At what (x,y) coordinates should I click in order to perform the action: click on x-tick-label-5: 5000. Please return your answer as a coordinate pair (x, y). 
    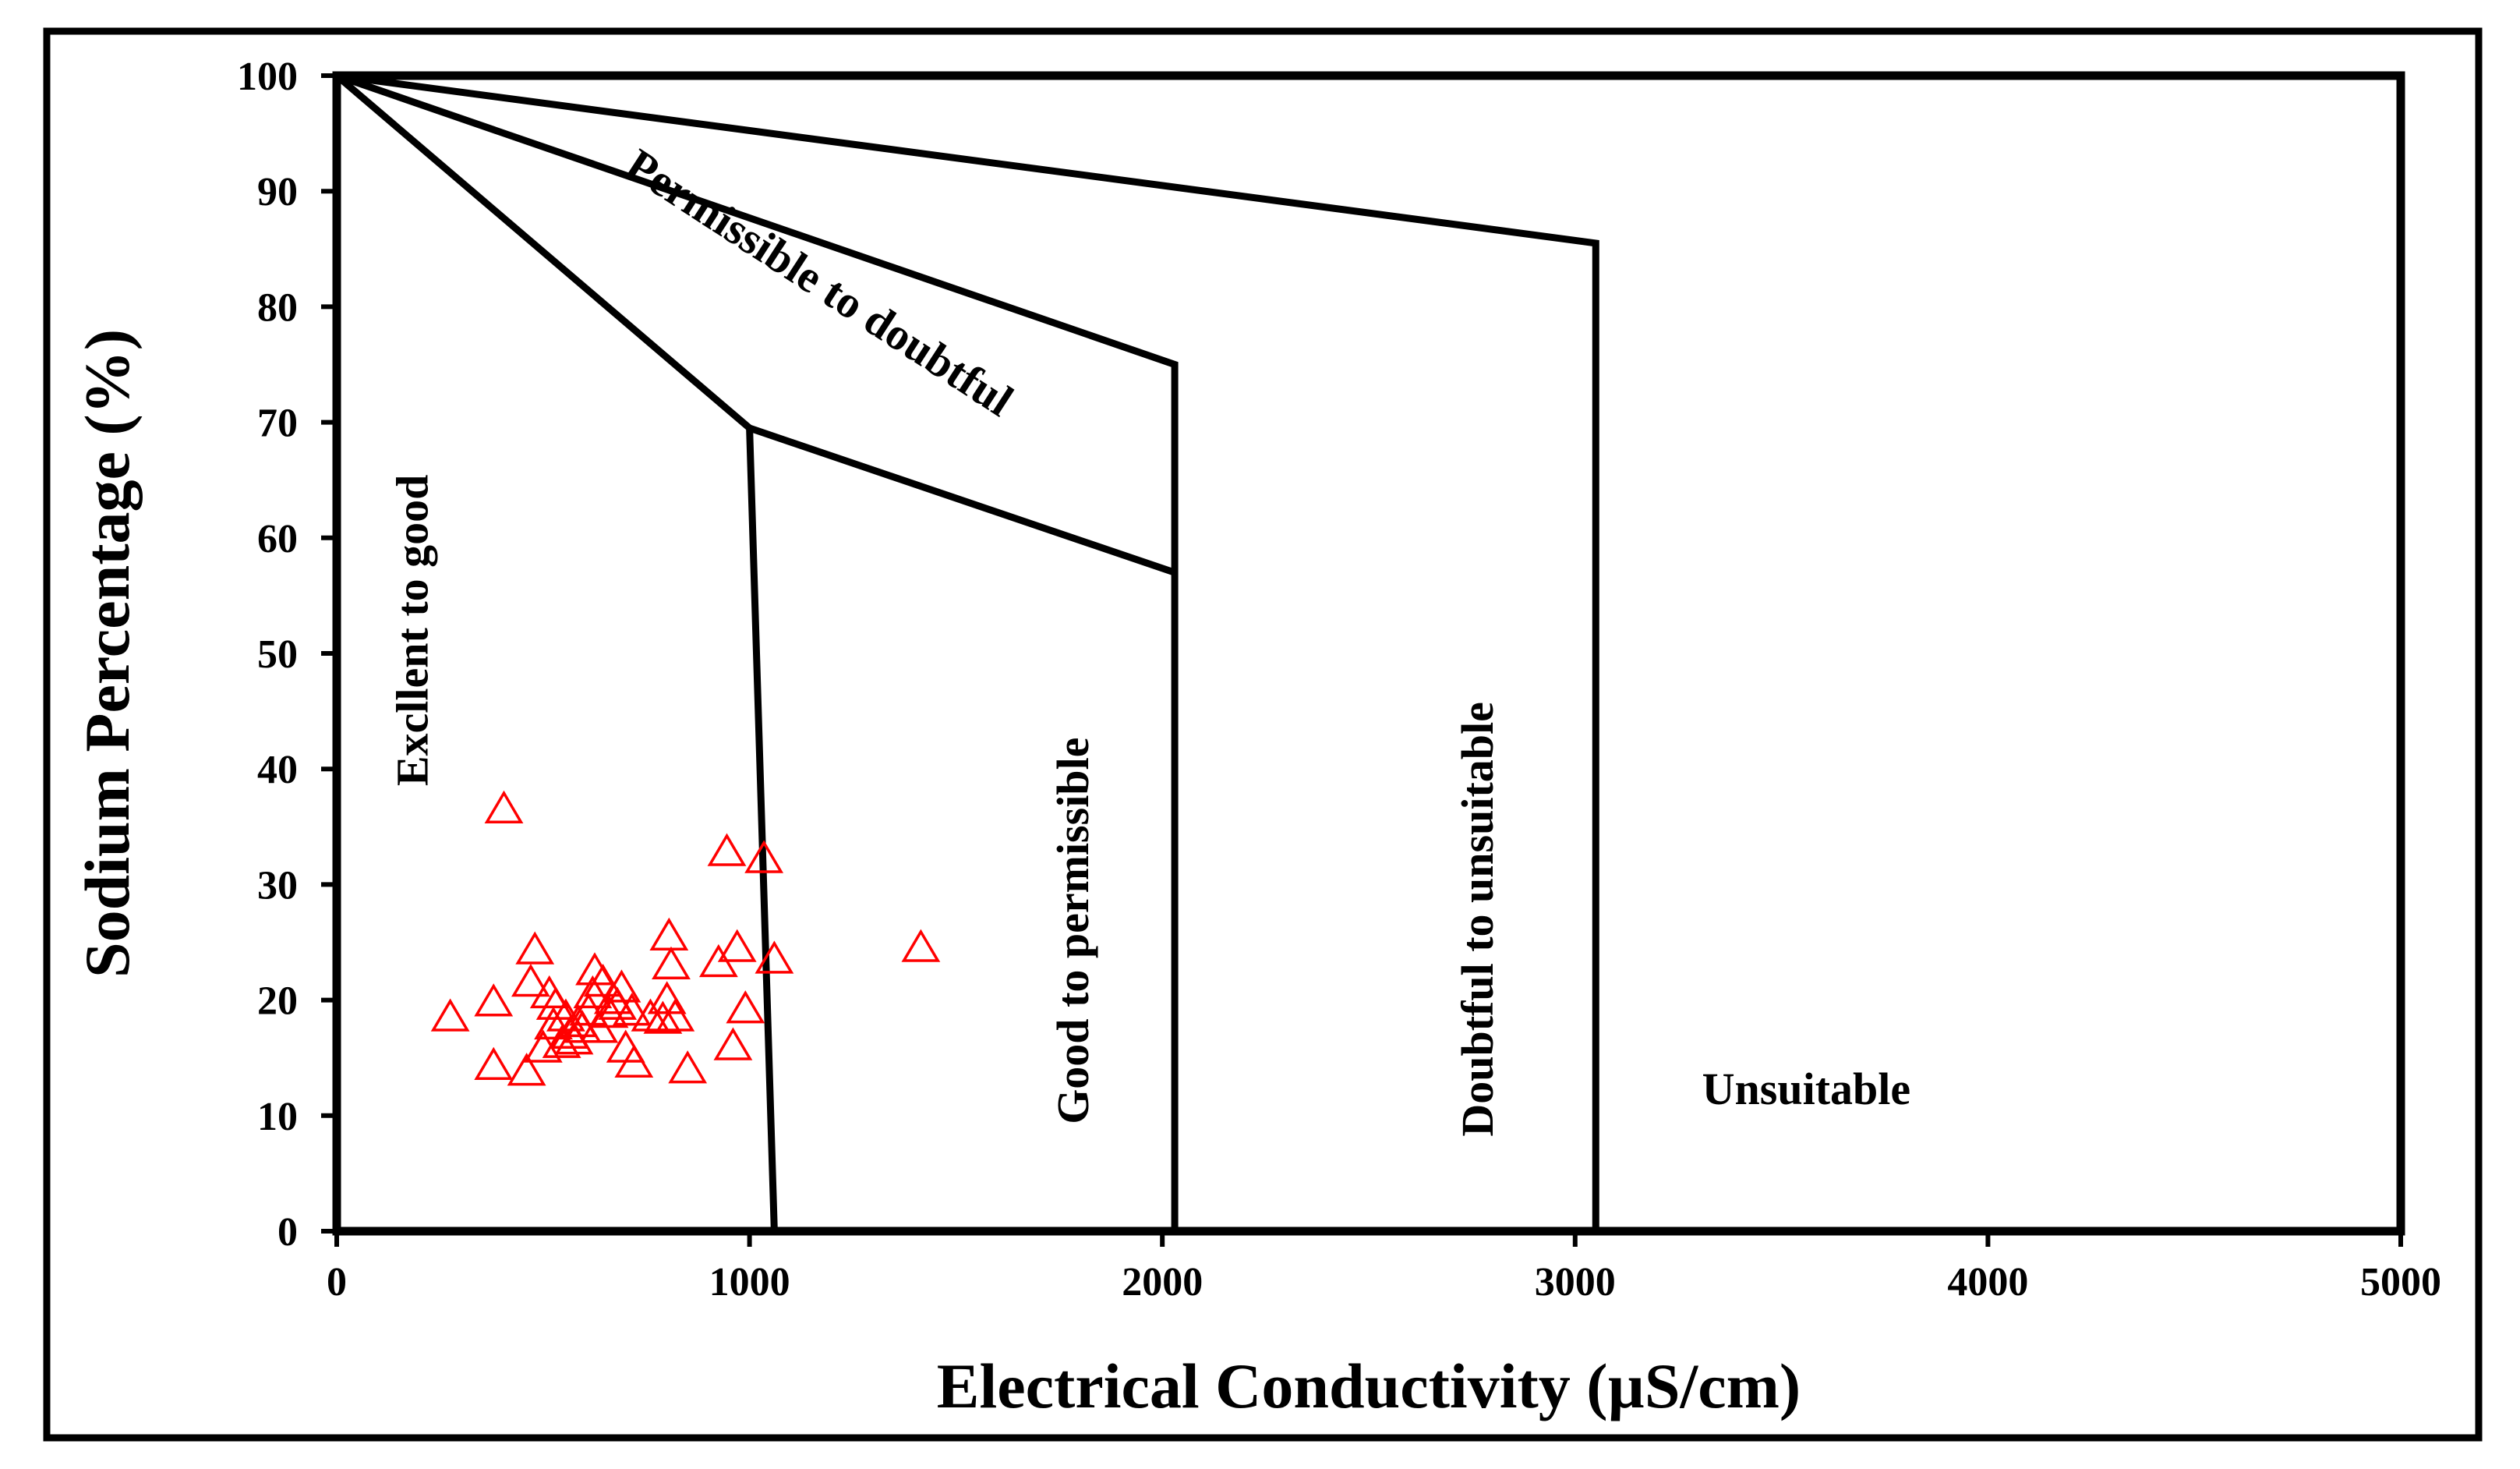
    Looking at the image, I should click on (2401, 1282).